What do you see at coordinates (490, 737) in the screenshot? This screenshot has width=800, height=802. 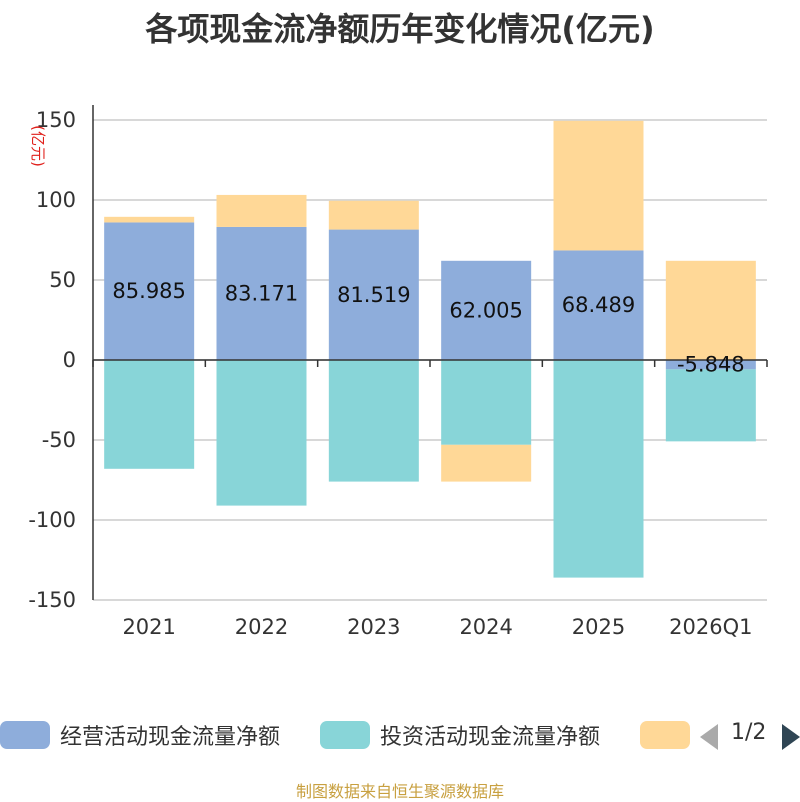 I see `legend-label-investing: 投资活动现金流量净额` at bounding box center [490, 737].